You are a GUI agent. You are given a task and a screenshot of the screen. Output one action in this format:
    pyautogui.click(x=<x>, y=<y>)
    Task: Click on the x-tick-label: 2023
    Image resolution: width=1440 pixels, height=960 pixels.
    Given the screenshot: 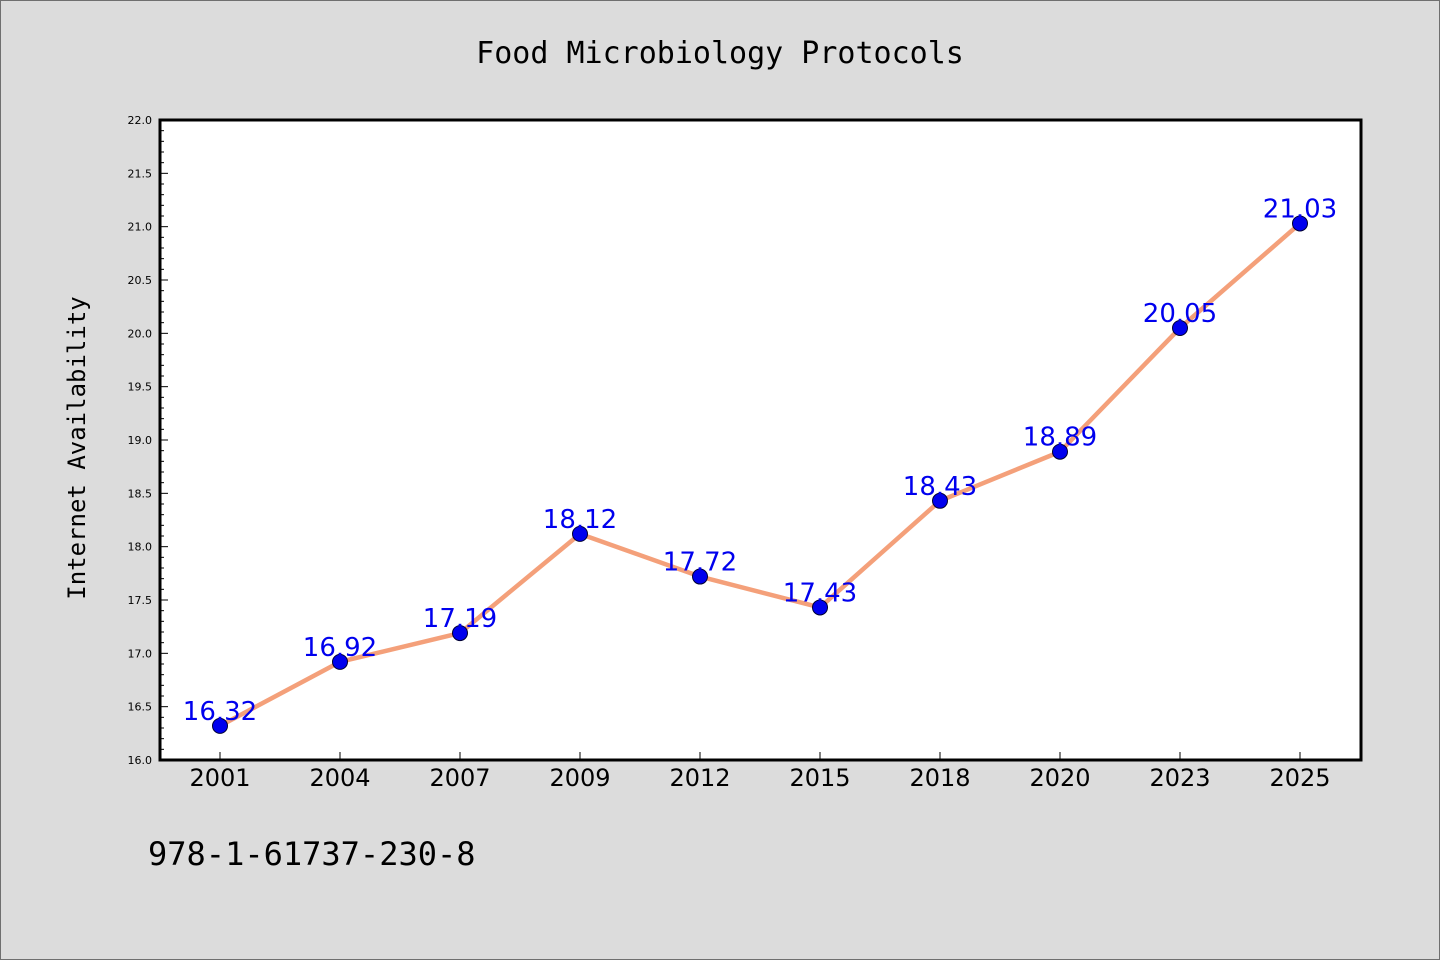 What is the action you would take?
    pyautogui.click(x=1179, y=778)
    